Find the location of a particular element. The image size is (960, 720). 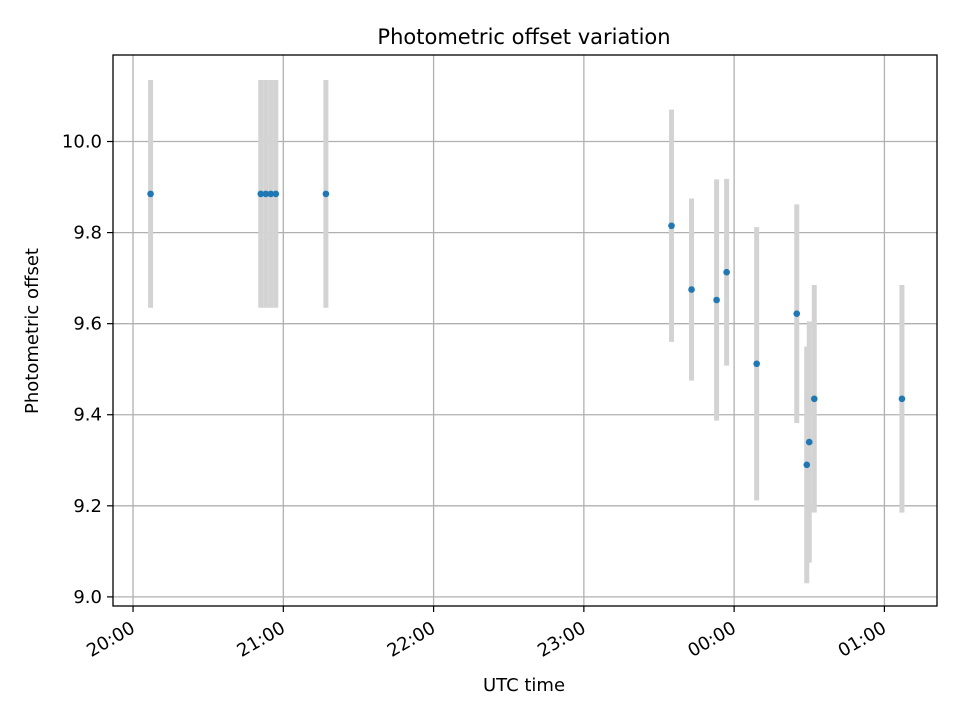

x-tick-label: 00:00 is located at coordinates (711, 640).